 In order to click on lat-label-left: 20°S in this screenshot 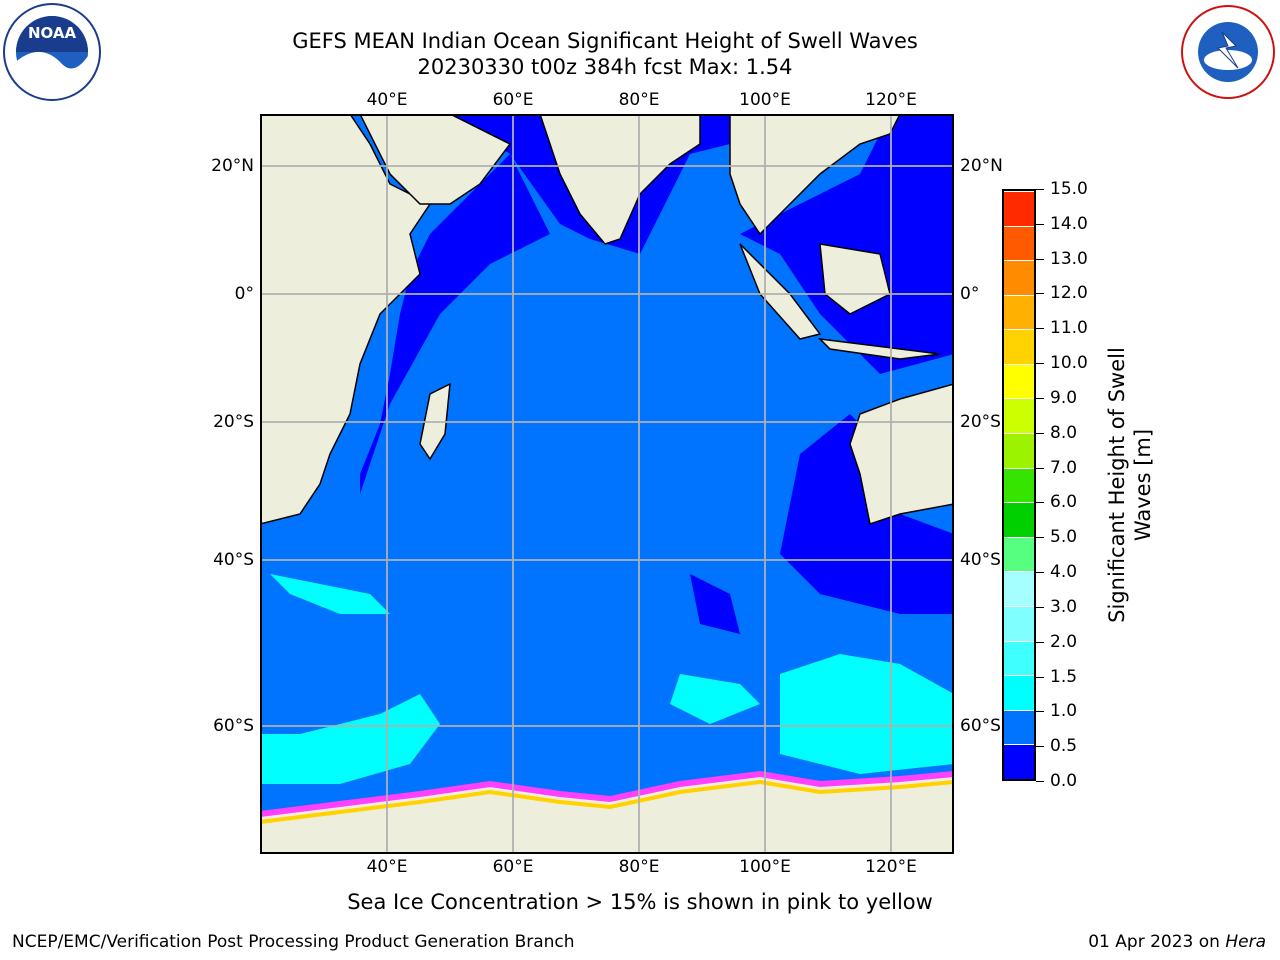, I will do `click(233, 422)`.